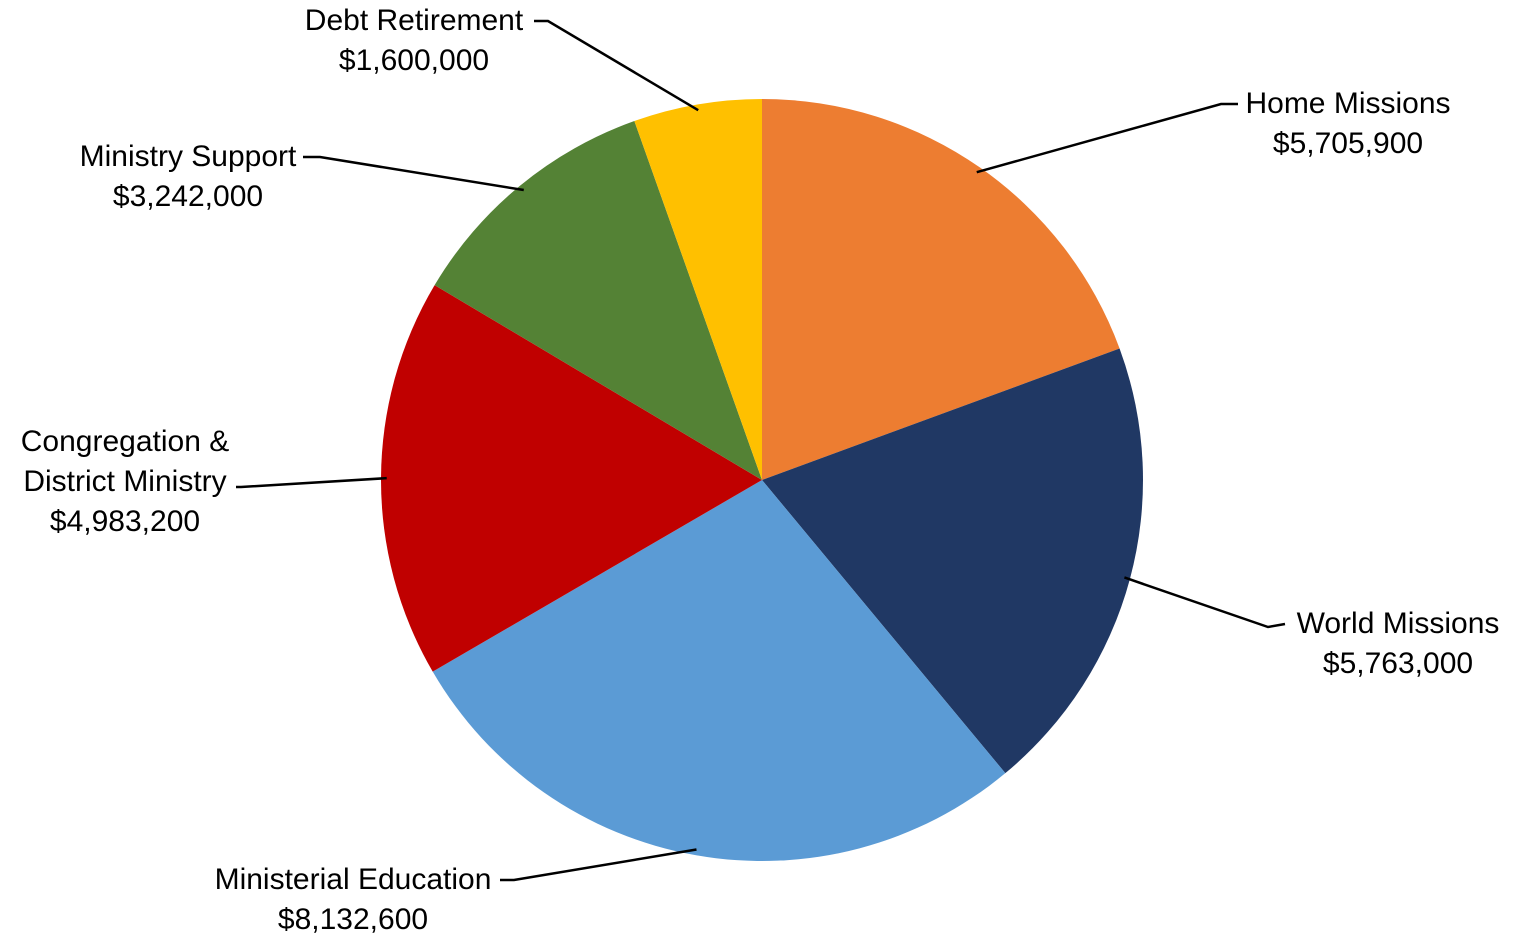 The image size is (1527, 938). I want to click on pie-slice-home-missions, so click(941, 289).